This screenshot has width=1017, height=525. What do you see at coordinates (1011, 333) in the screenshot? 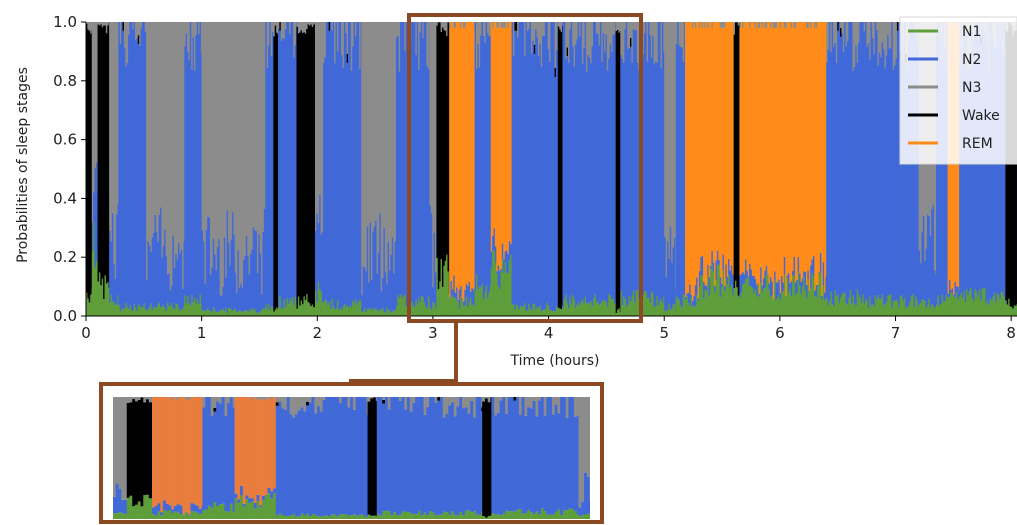
I see `x-tick-label: 8` at bounding box center [1011, 333].